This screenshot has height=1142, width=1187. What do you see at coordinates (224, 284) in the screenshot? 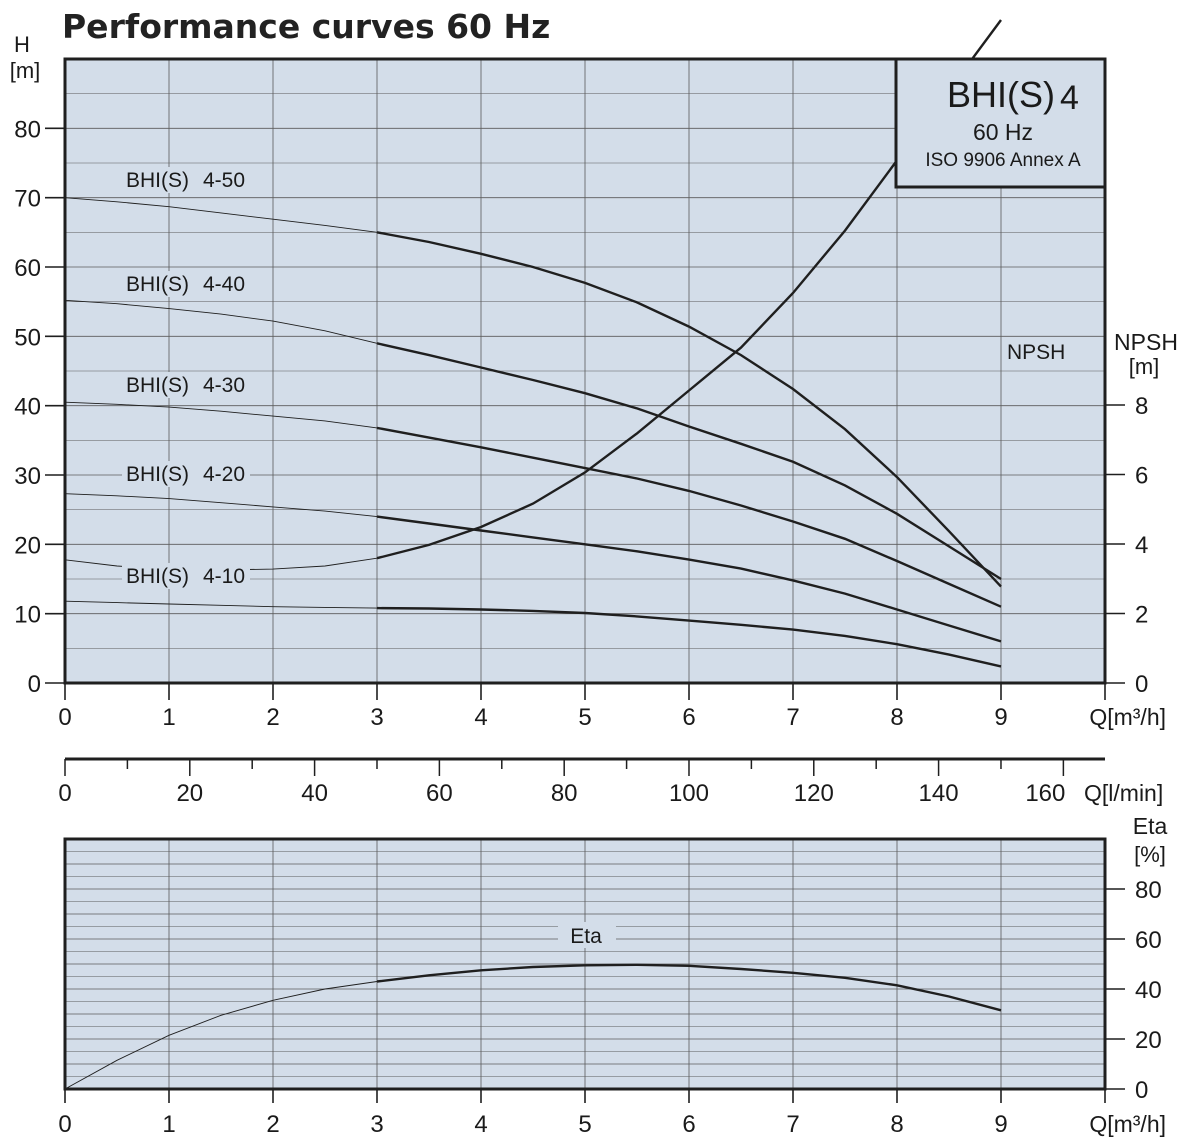
I see `series-label-suffix: 4-40` at bounding box center [224, 284].